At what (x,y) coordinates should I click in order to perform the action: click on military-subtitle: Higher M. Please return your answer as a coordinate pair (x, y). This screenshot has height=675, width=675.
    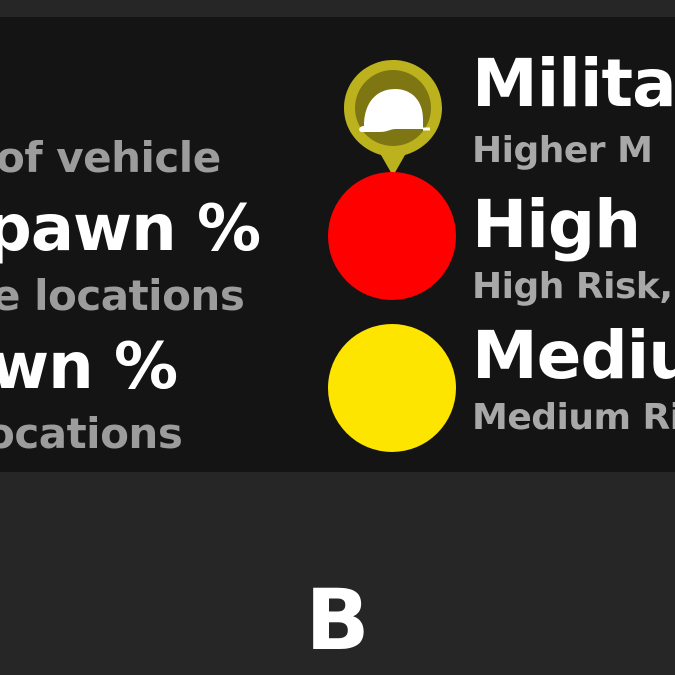
    Looking at the image, I should click on (562, 150).